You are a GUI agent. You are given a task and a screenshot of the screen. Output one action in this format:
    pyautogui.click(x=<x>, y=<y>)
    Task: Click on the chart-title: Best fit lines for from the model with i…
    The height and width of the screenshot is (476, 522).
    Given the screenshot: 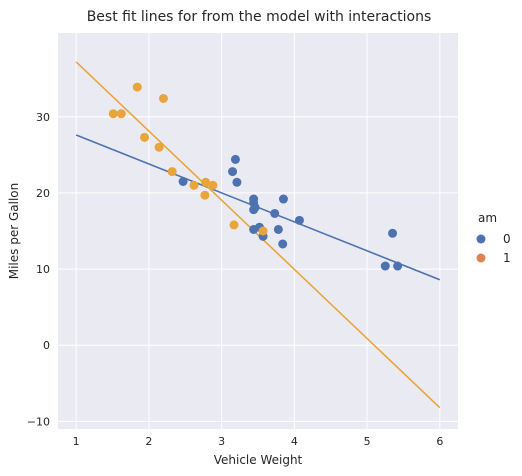 What is the action you would take?
    pyautogui.click(x=259, y=17)
    